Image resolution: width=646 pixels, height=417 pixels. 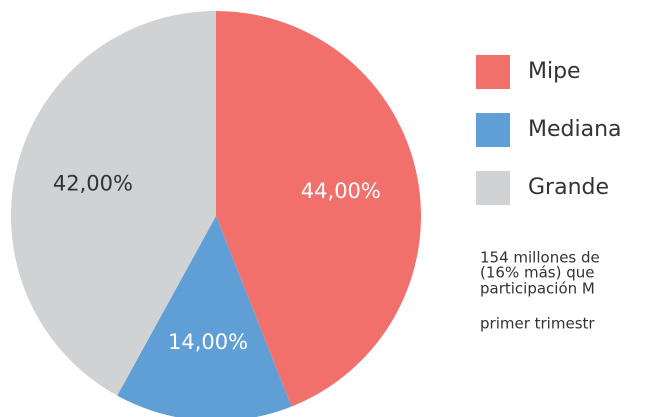 I want to click on slice-label: 44,00%, so click(x=341, y=191).